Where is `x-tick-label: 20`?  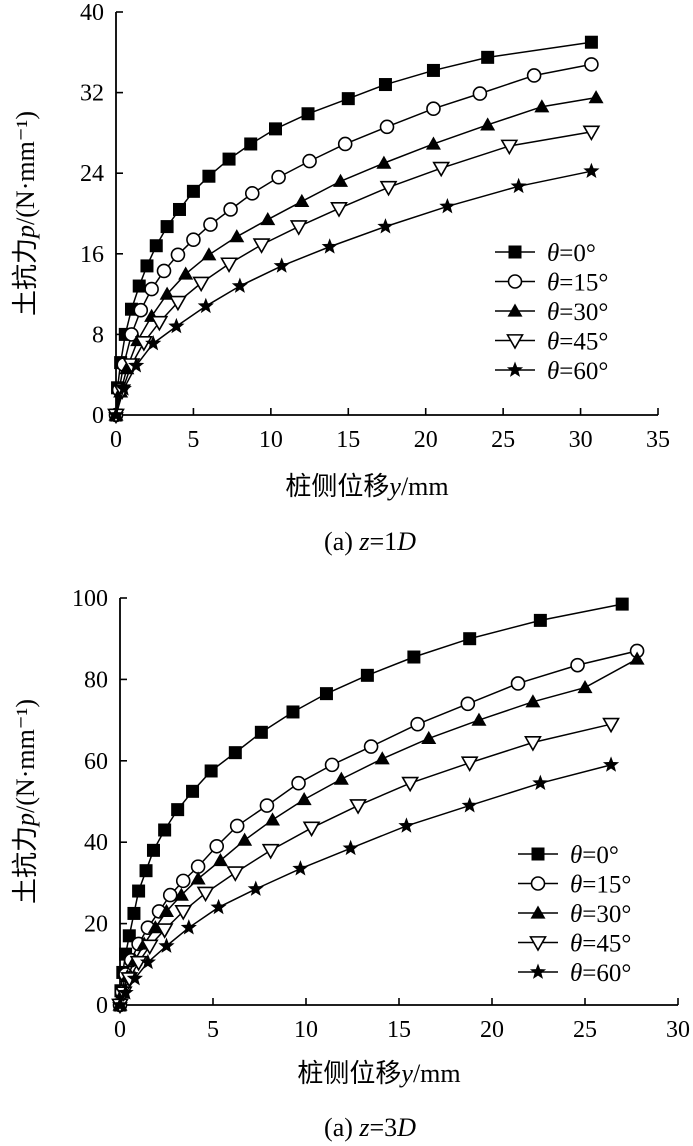
x-tick-label: 20 is located at coordinates (492, 1030).